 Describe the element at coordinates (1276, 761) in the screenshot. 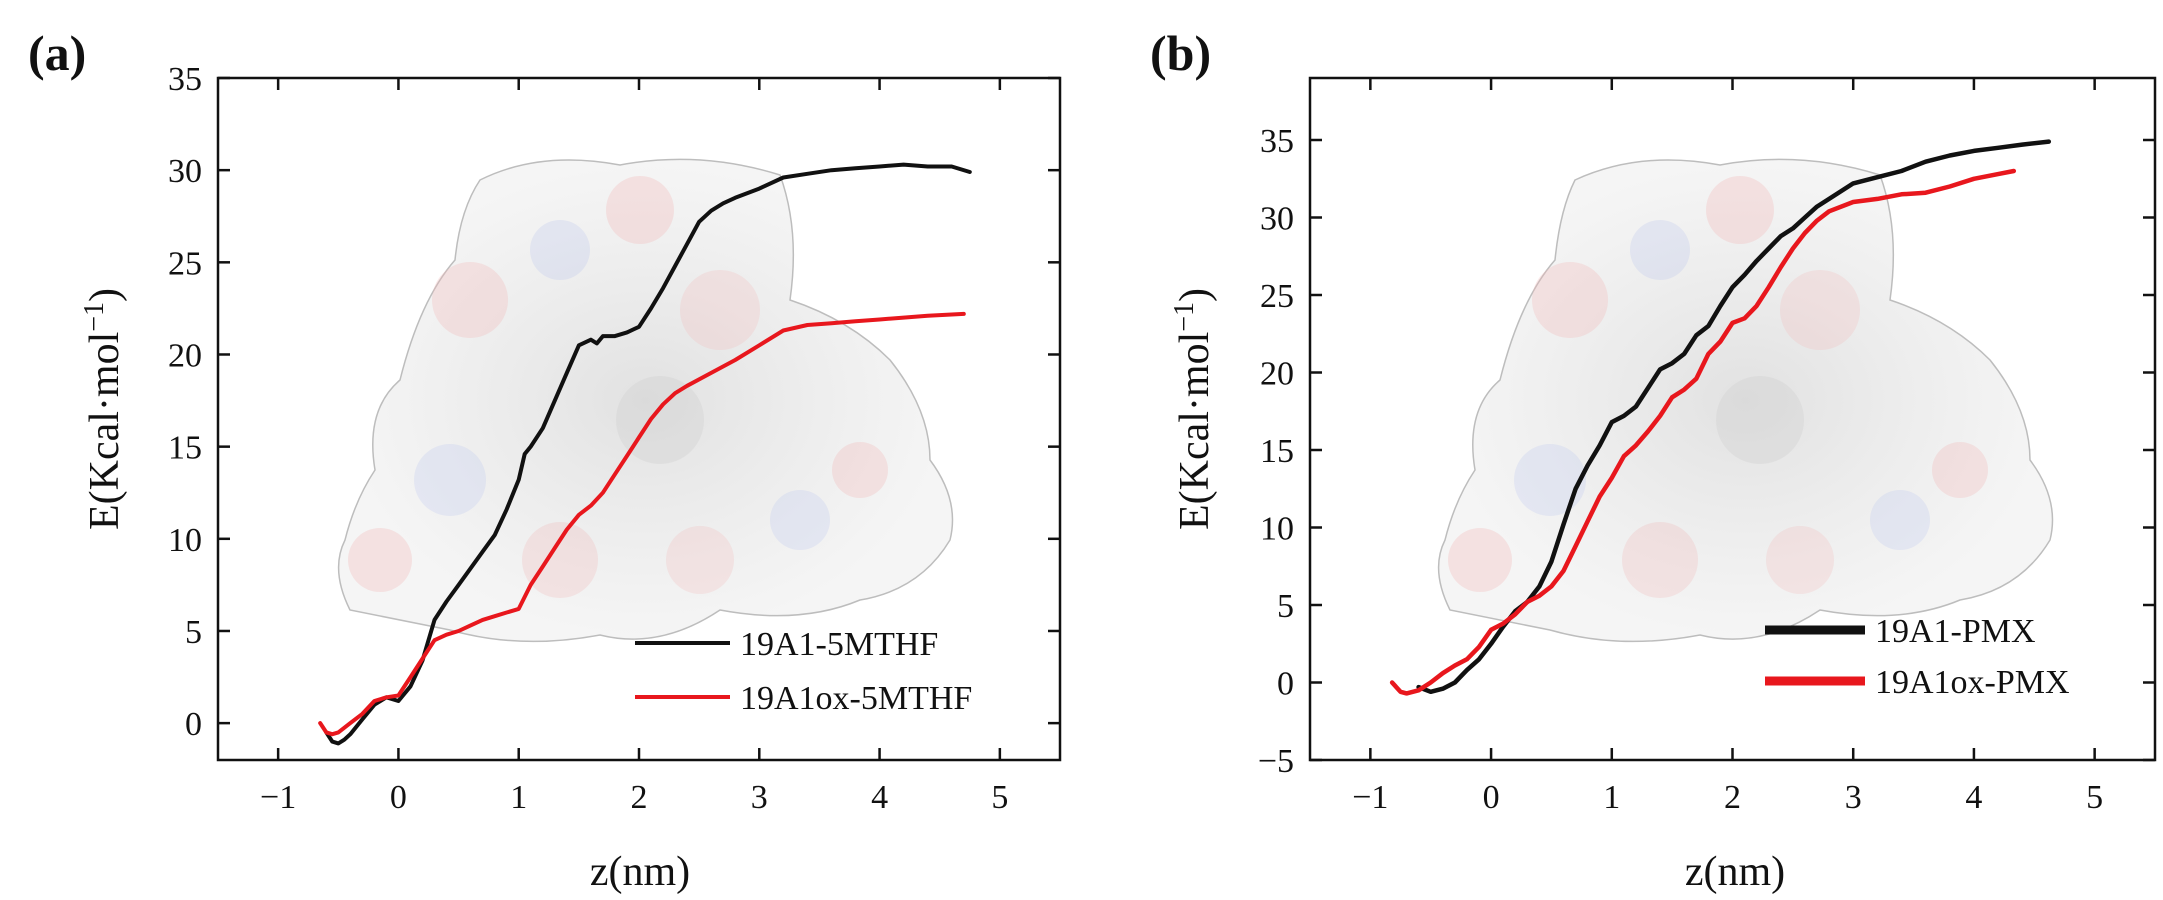

I see `y-tick-label-b: −5` at that location.